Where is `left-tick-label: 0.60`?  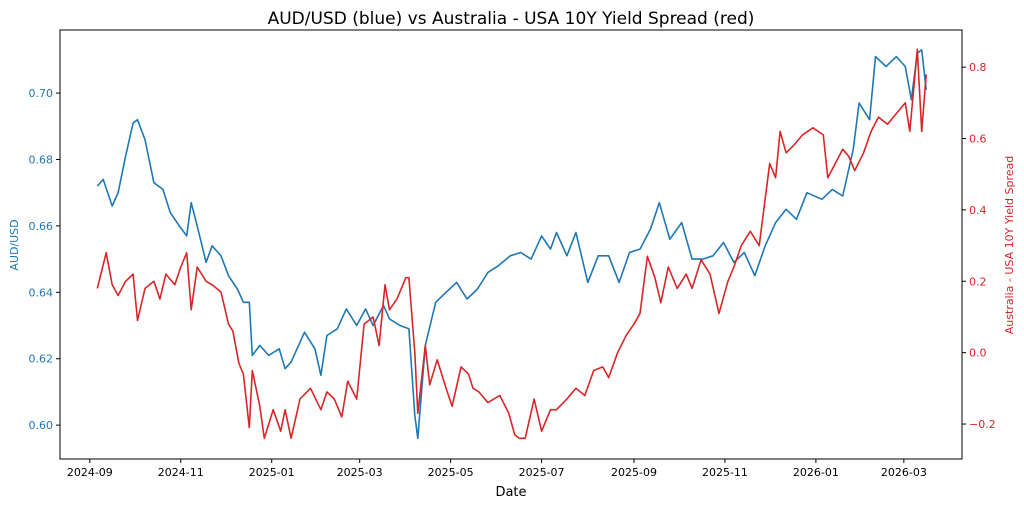
left-tick-label: 0.60 is located at coordinates (41, 425).